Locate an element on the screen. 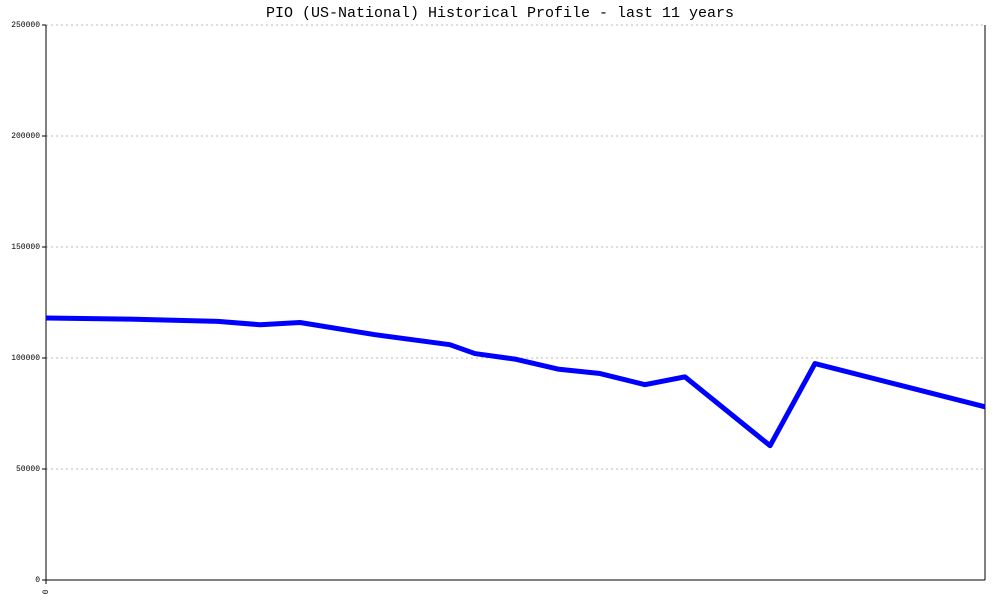  y-tick-label: 250000 is located at coordinates (25, 25).